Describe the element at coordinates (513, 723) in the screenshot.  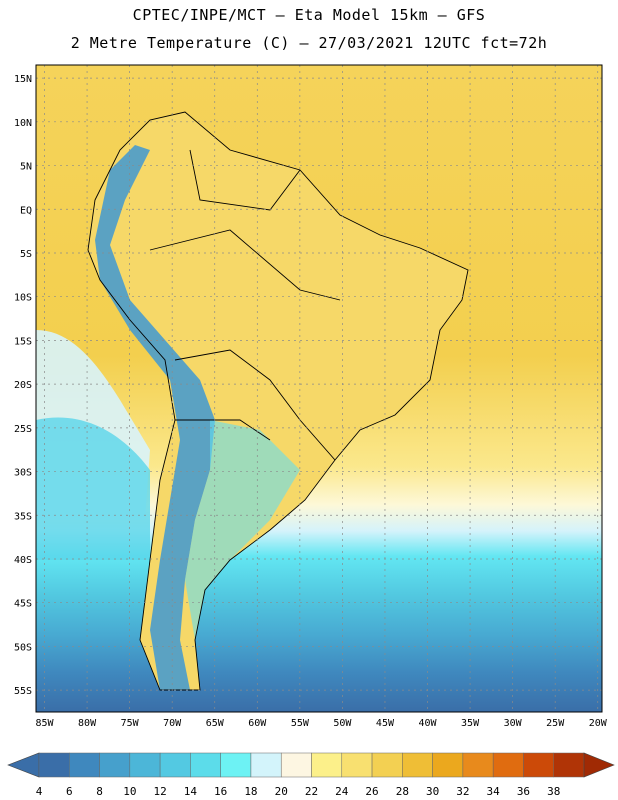
I see `lon-tick-label: 30W` at that location.